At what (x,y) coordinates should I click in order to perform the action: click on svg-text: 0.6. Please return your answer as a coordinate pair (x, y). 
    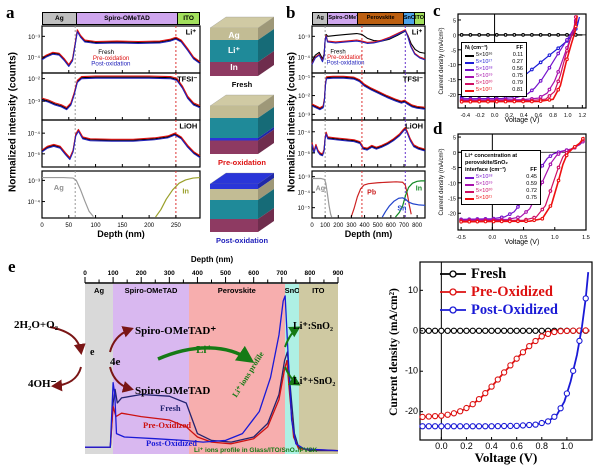
    Looking at the image, I should click on (539, 116).